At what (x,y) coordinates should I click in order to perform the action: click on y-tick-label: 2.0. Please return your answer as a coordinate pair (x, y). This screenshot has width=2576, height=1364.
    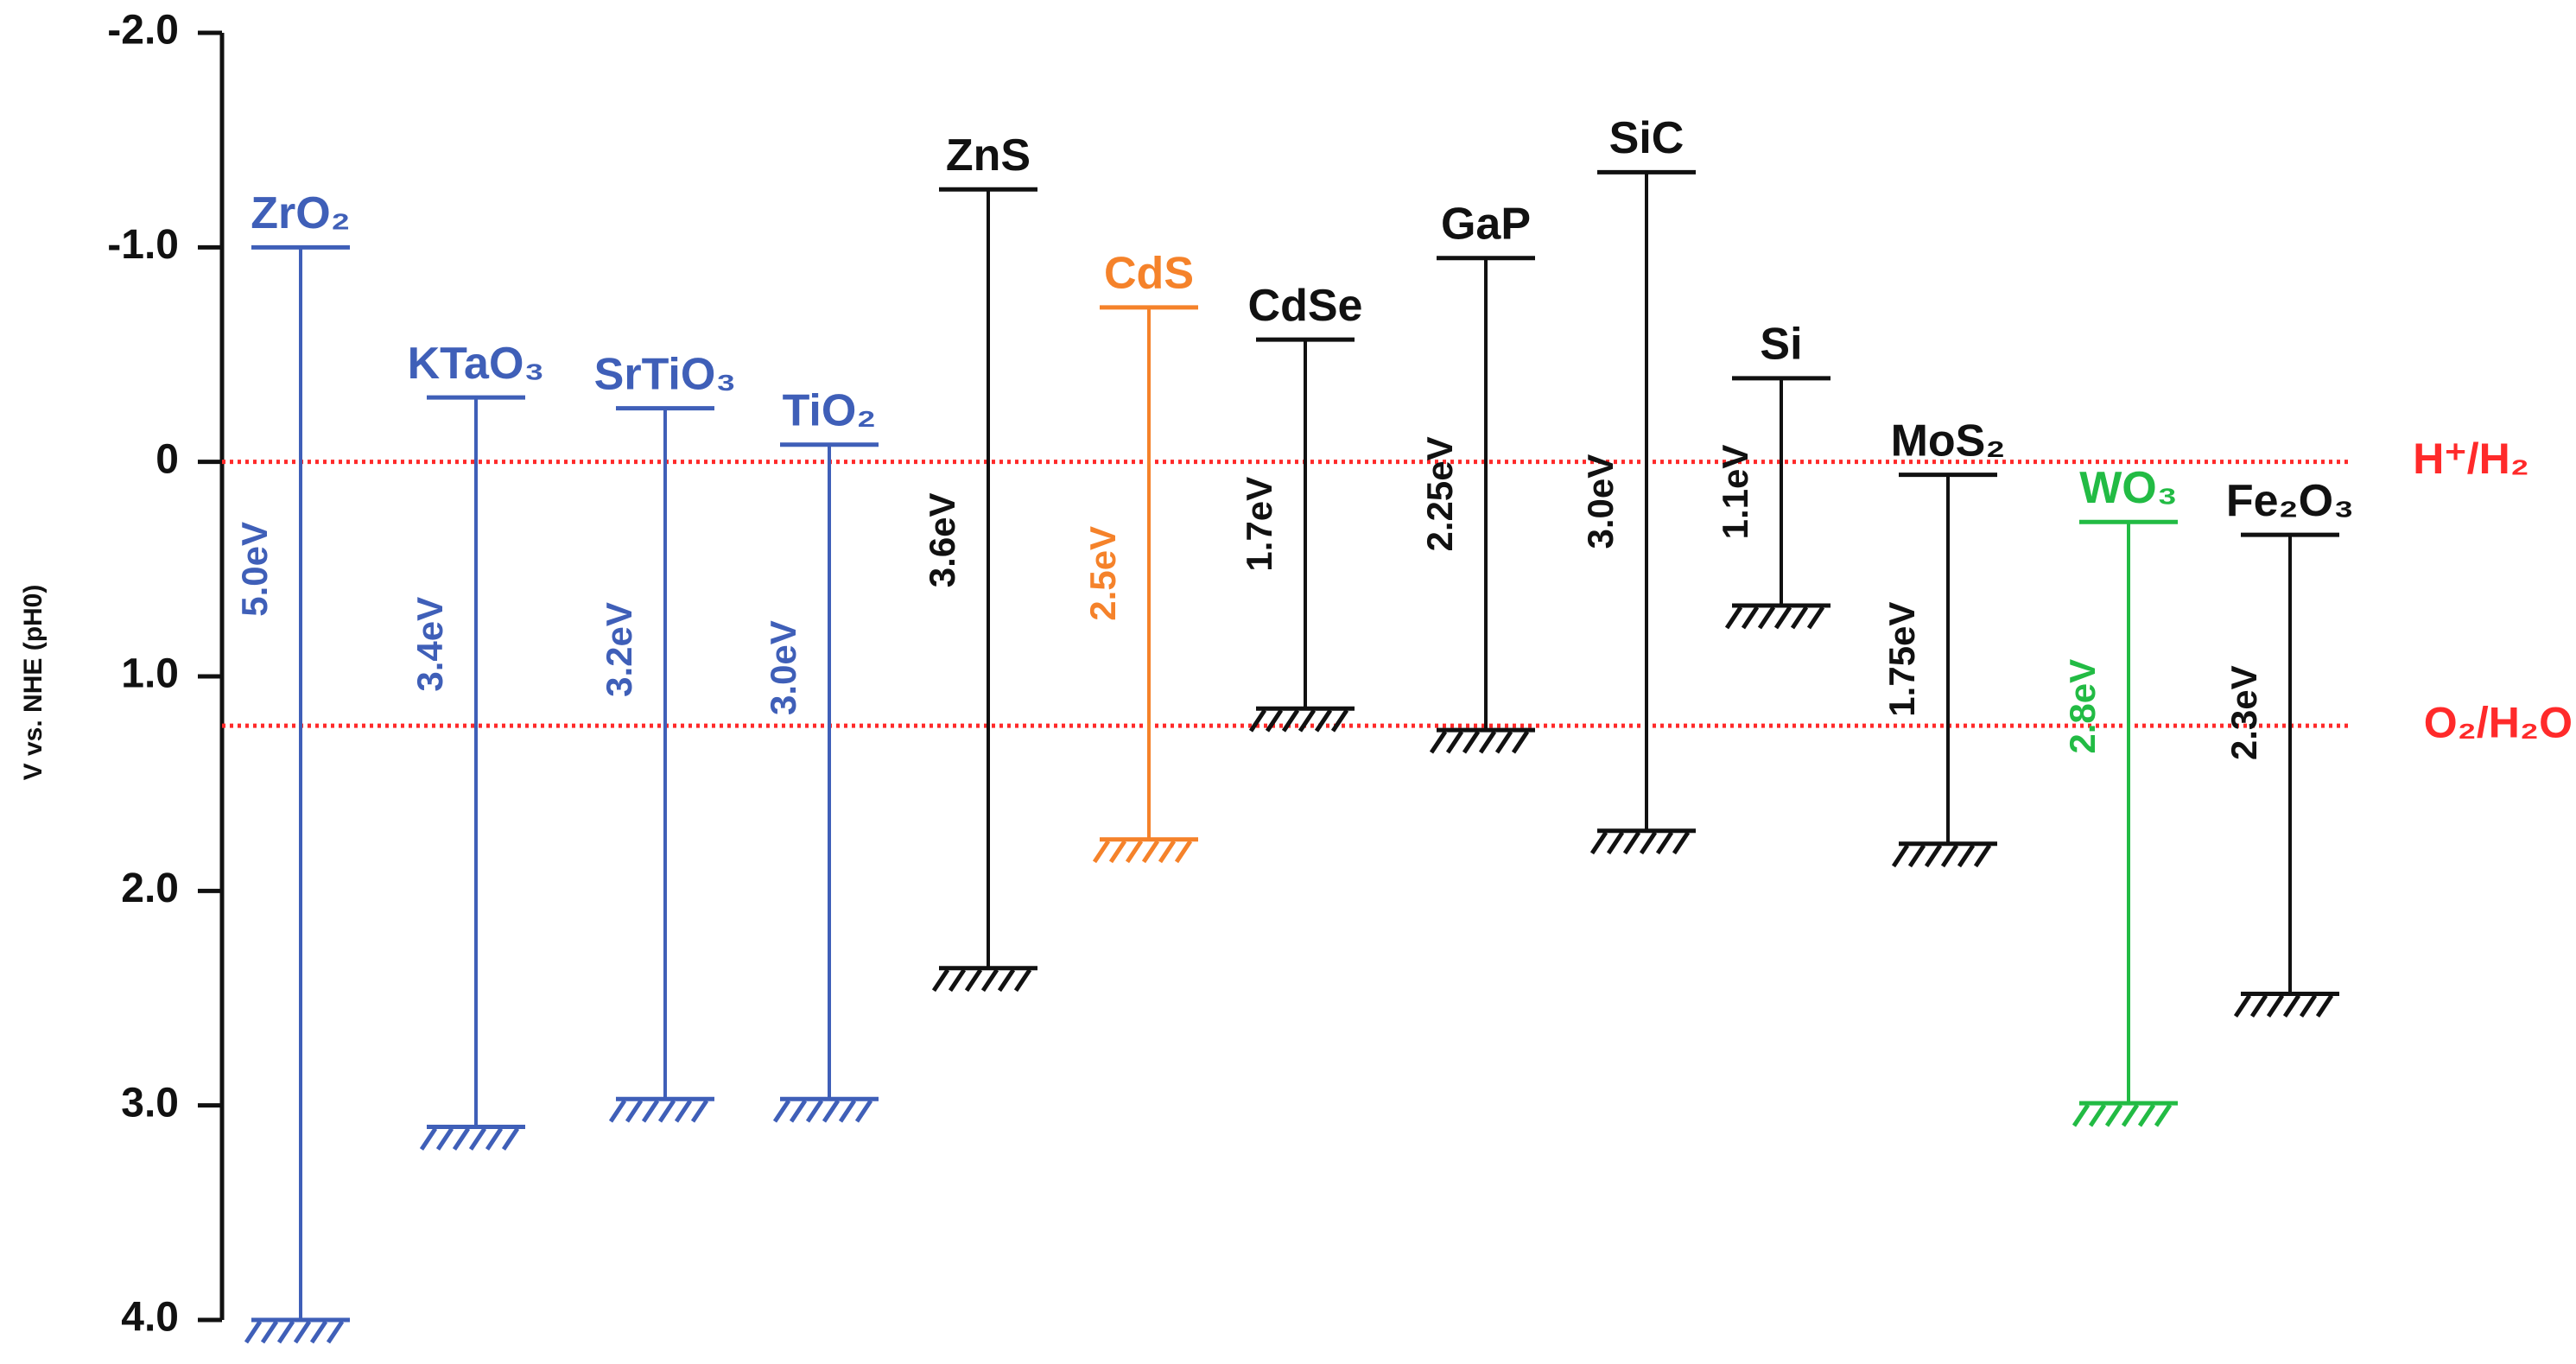
    Looking at the image, I should click on (150, 889).